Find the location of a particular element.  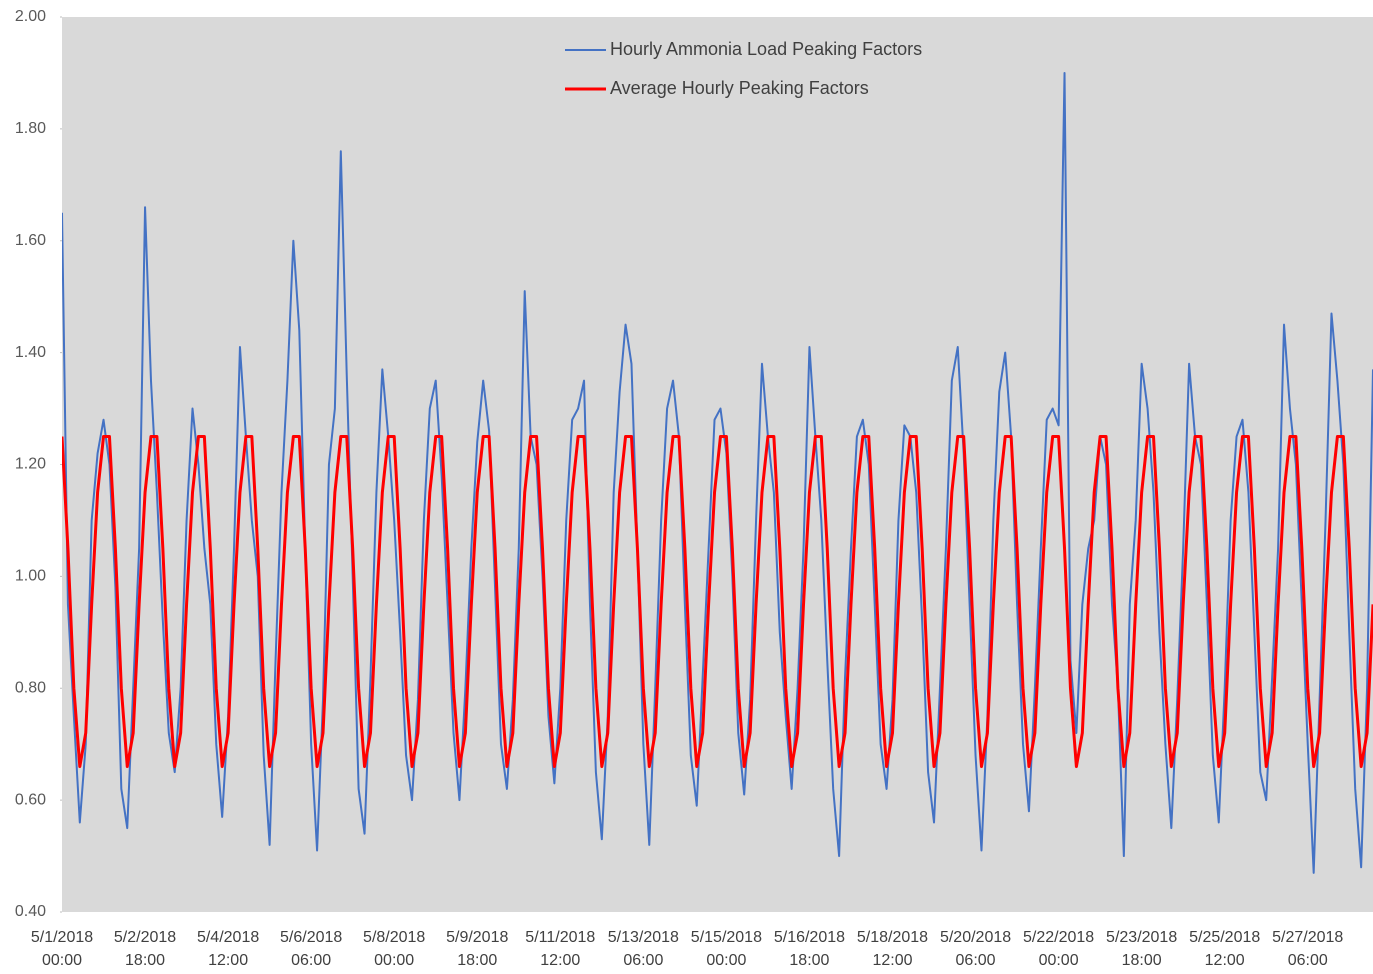

y-tick-label: 1.20 is located at coordinates (30, 464).